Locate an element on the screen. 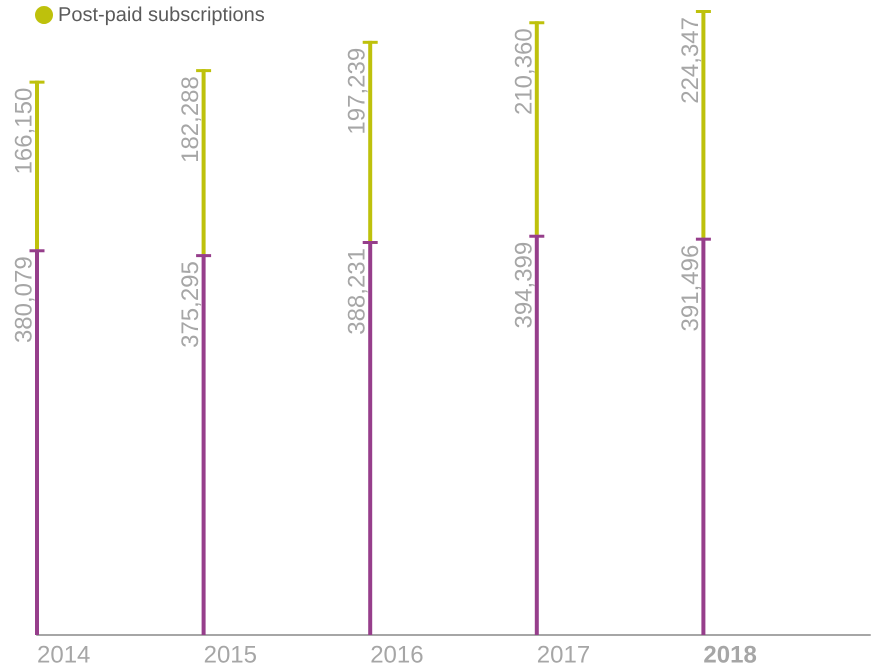 The width and height of the screenshot is (873, 667). data-label: 166,150 is located at coordinates (24, 131).